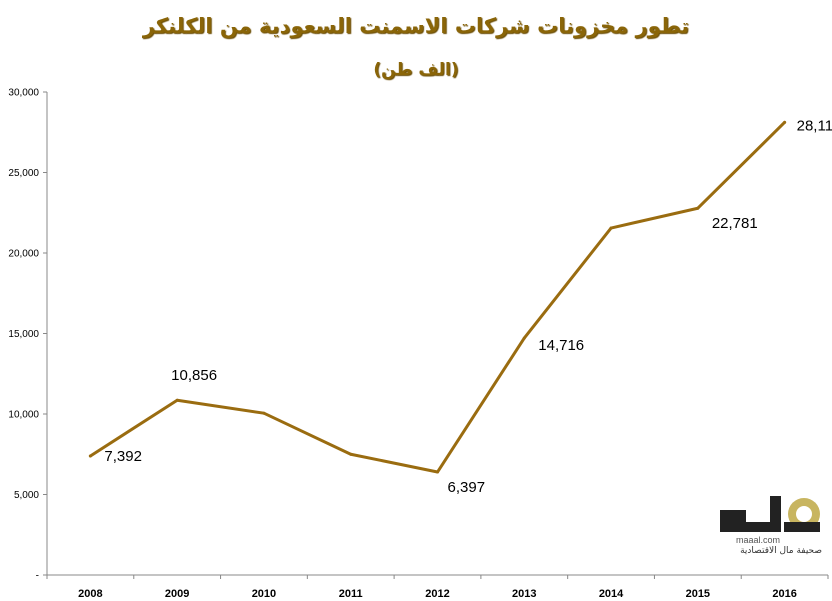  I want to click on x-tick-label: 2016, so click(784, 594).